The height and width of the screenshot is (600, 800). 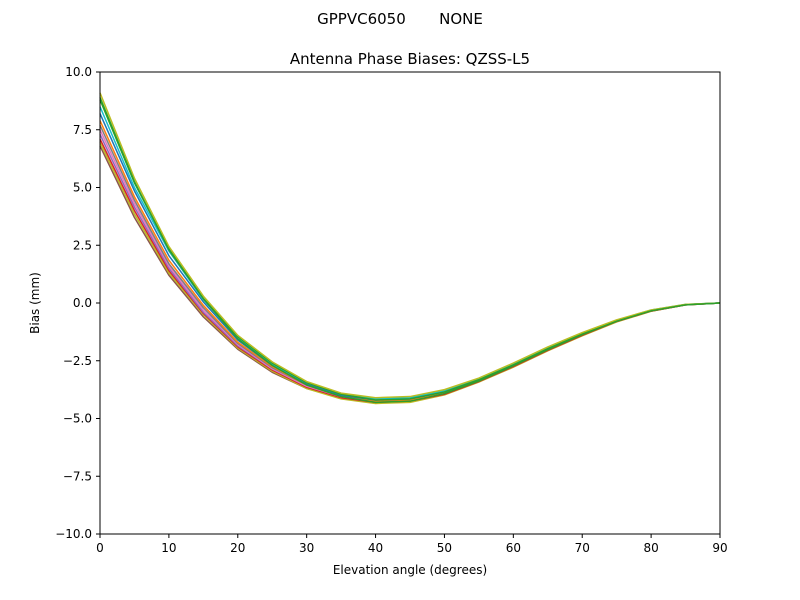 What do you see at coordinates (100, 548) in the screenshot?
I see `x-tick-label: 0` at bounding box center [100, 548].